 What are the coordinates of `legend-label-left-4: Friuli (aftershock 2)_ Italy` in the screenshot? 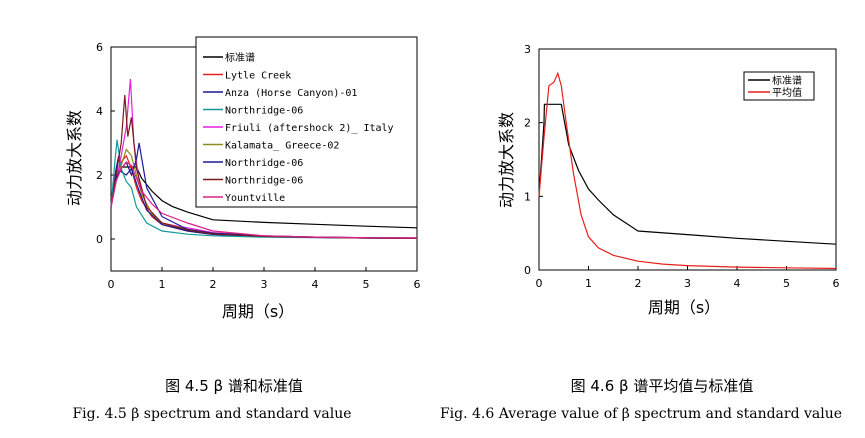 It's located at (309, 128).